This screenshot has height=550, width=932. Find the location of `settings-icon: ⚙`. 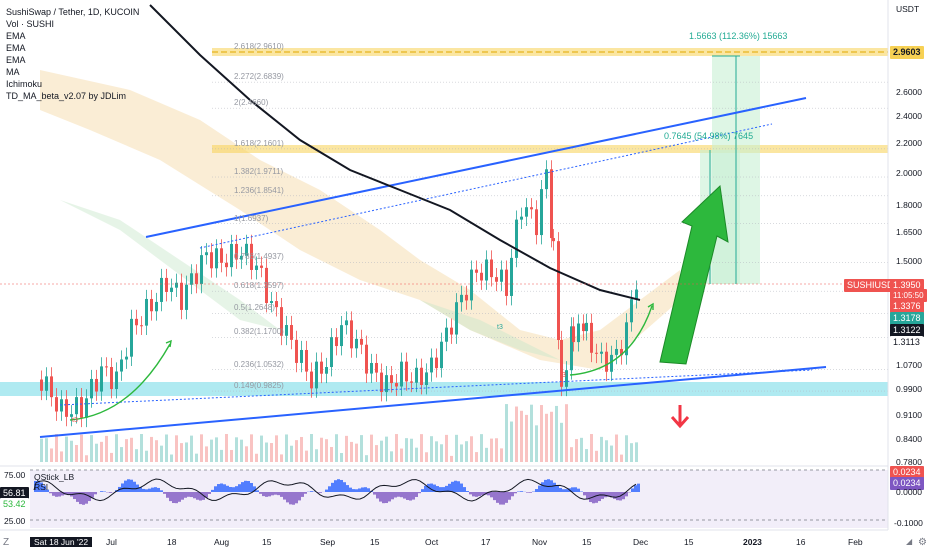

settings-icon: ⚙ is located at coordinates (922, 542).